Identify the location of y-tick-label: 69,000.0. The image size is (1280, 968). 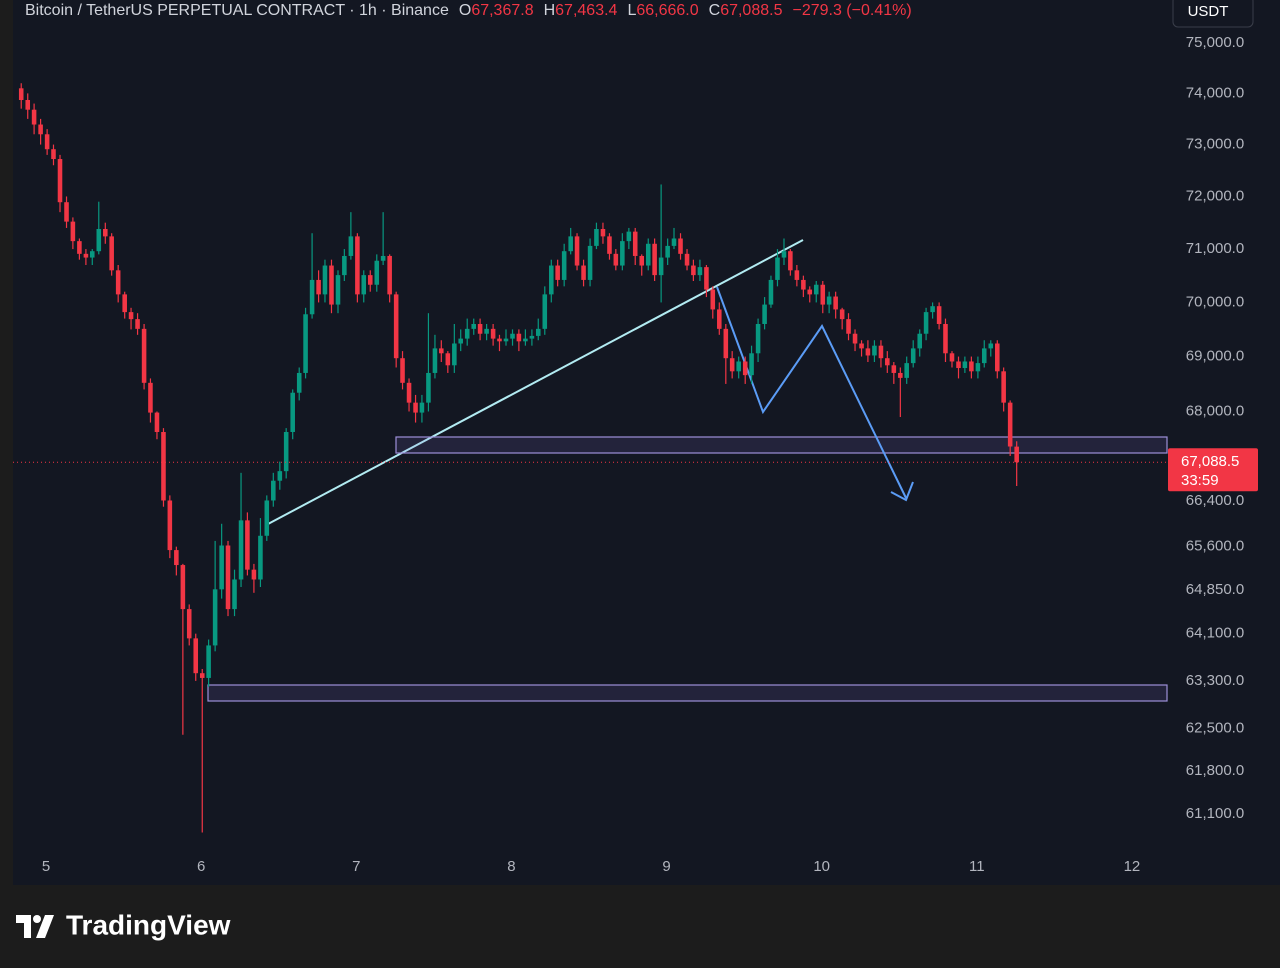
(1215, 356).